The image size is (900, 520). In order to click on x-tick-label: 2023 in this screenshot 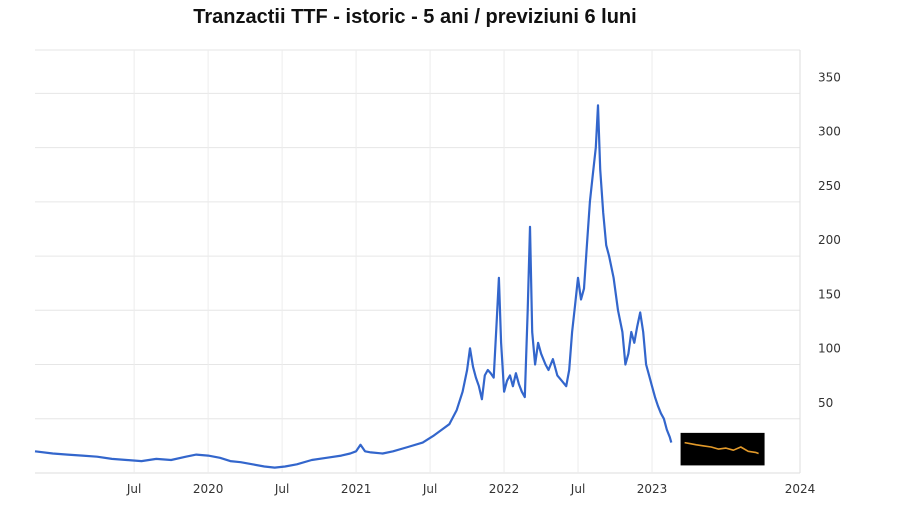, I will do `click(652, 489)`.